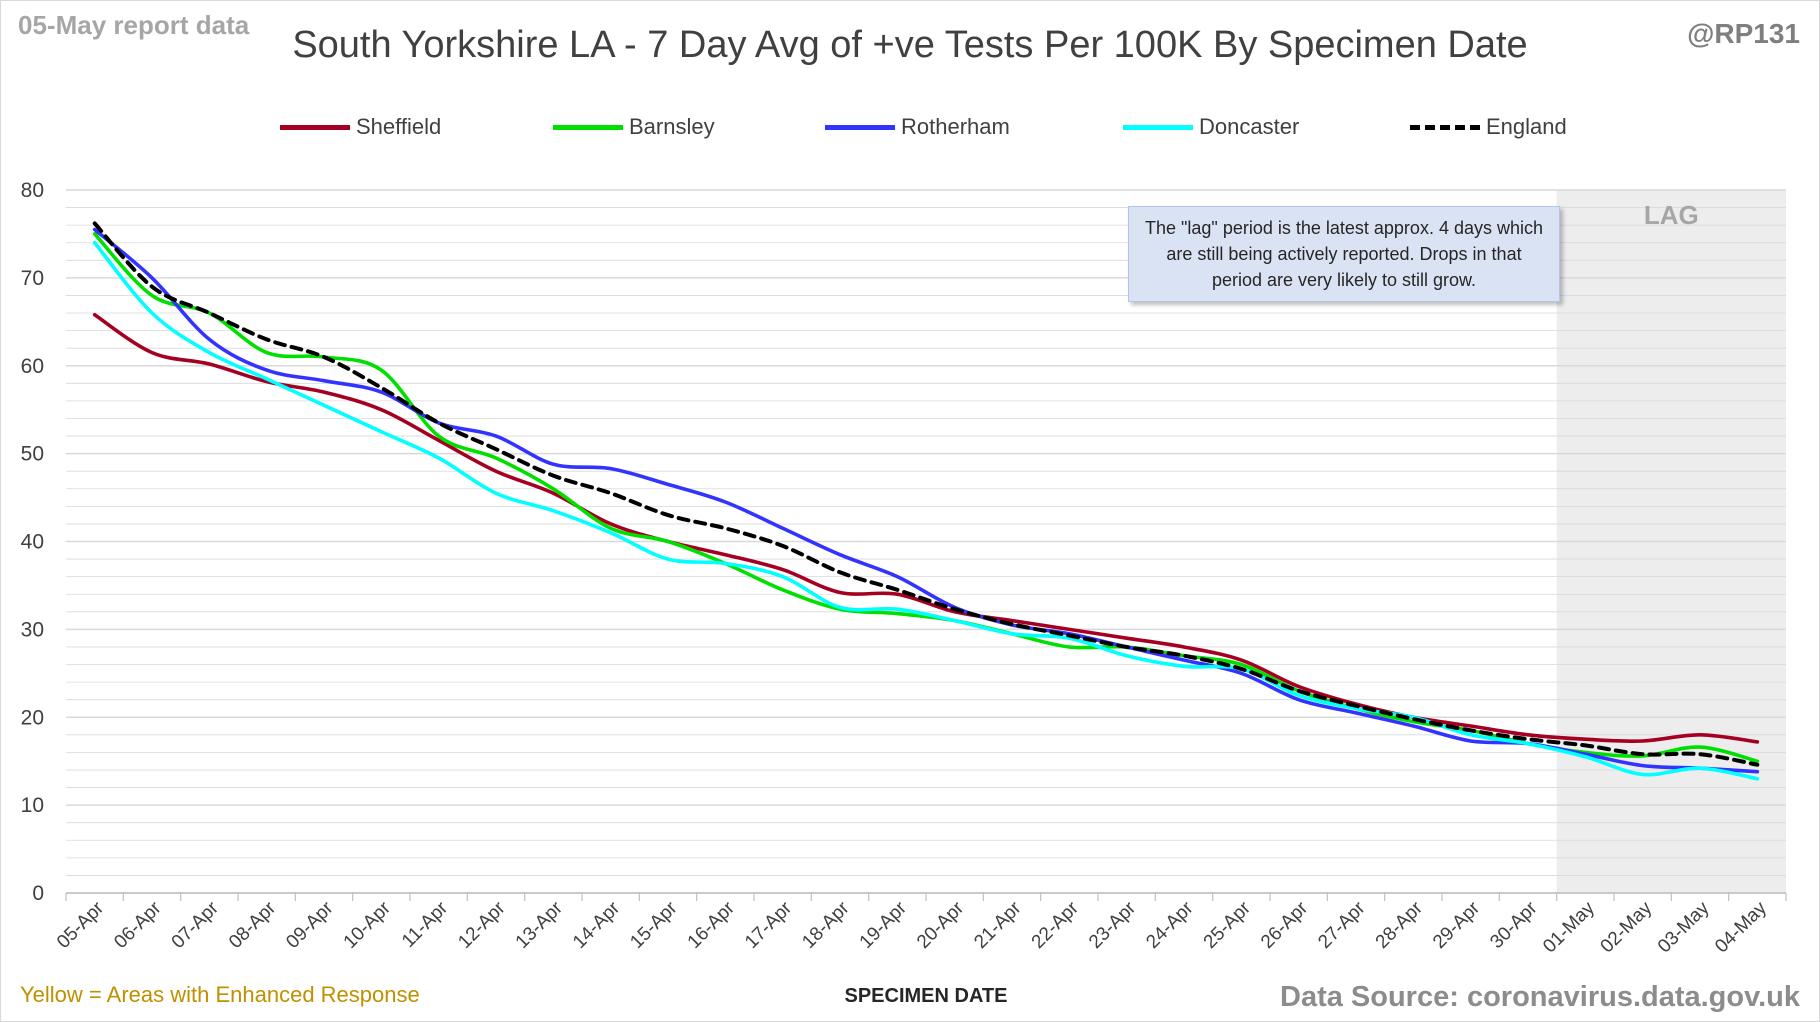  I want to click on x-tick-label: 13-Apr, so click(540, 925).